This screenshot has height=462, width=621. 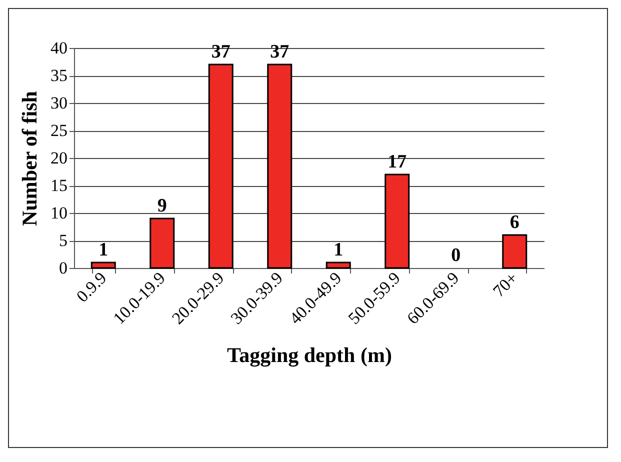 What do you see at coordinates (91, 287) in the screenshot?
I see `x-tick-label: 0.9.9` at bounding box center [91, 287].